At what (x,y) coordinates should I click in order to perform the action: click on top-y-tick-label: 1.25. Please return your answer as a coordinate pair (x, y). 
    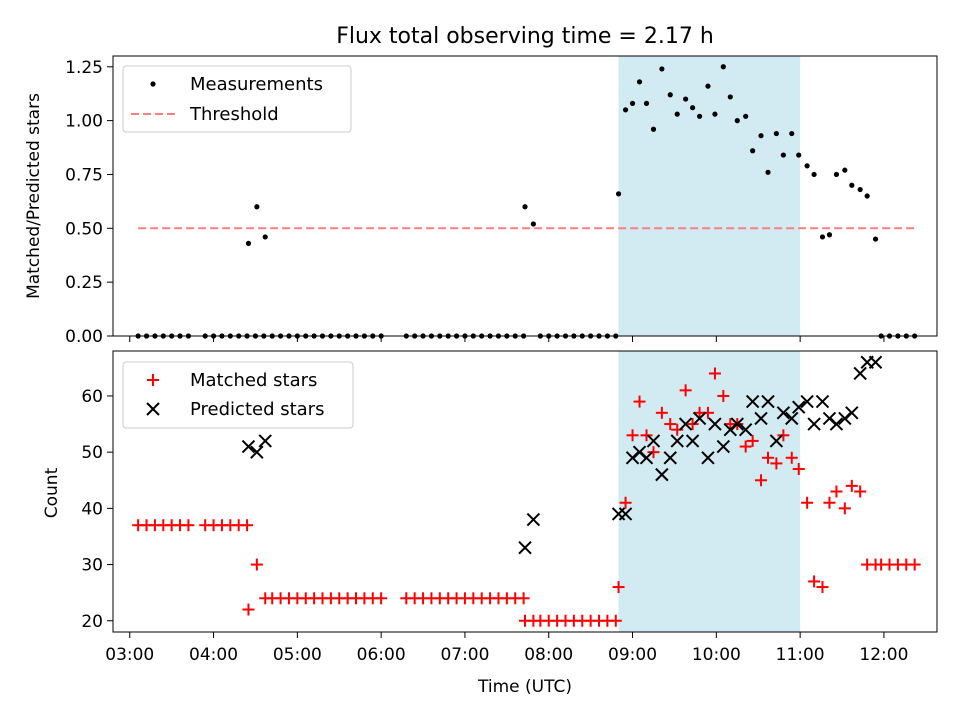
    Looking at the image, I should click on (84, 68).